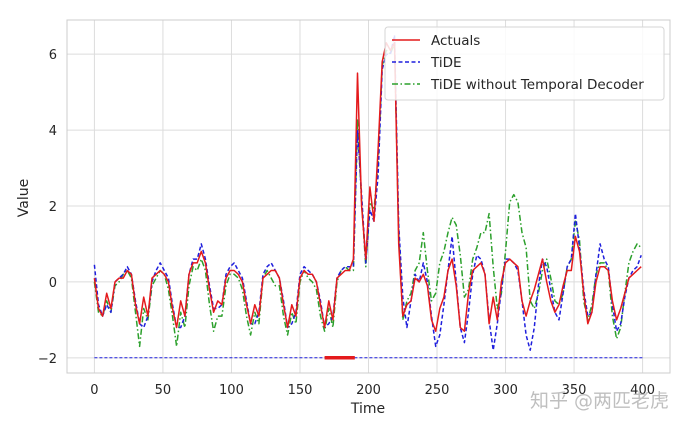  What do you see at coordinates (537, 85) in the screenshot?
I see `legend-label-tide-no-decoder: TiDE without Temporal Decoder` at bounding box center [537, 85].